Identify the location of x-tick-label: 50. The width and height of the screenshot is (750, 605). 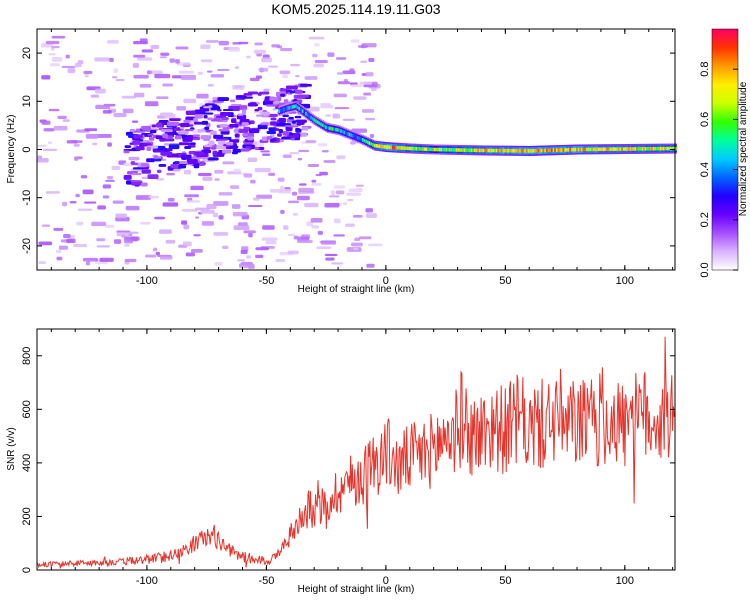
(505, 281).